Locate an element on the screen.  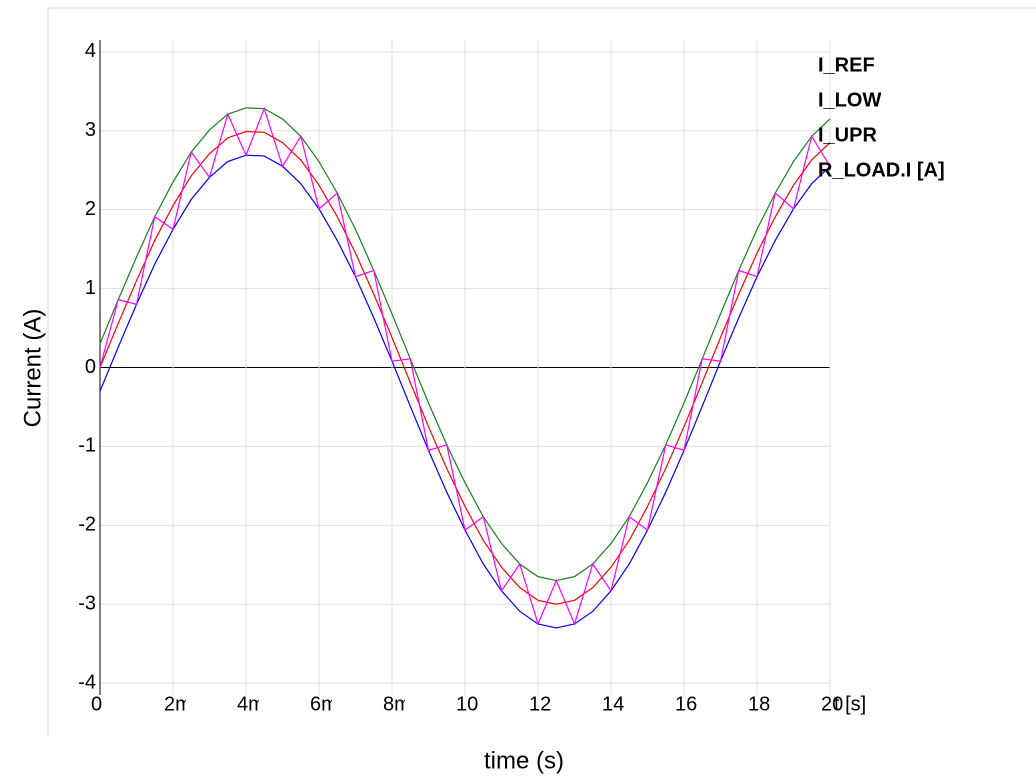
x-tick-label: 20m is located at coordinates (840, 704).